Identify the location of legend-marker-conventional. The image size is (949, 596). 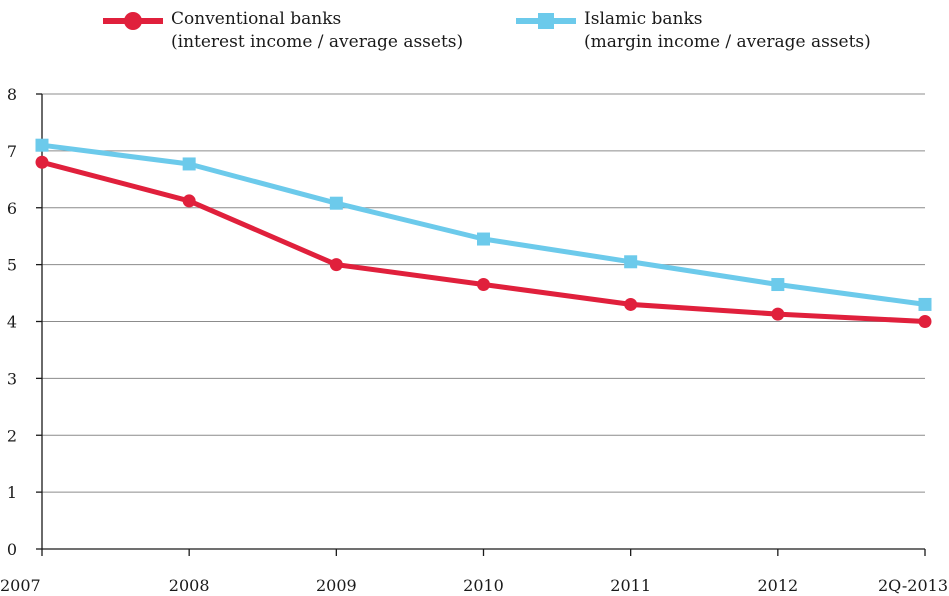
(133, 21).